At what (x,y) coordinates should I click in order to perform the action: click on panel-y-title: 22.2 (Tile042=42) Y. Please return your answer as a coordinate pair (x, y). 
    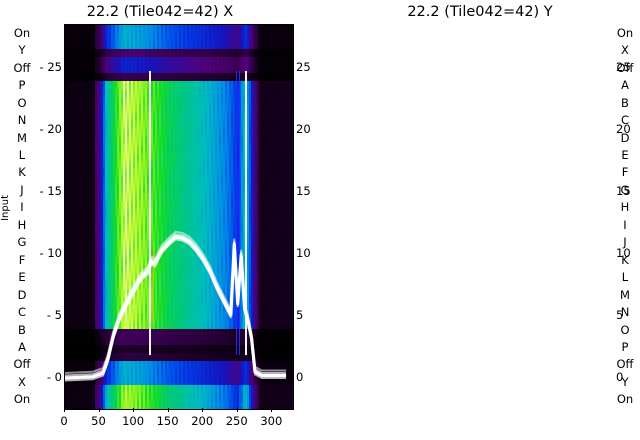
    Looking at the image, I should click on (480, 12).